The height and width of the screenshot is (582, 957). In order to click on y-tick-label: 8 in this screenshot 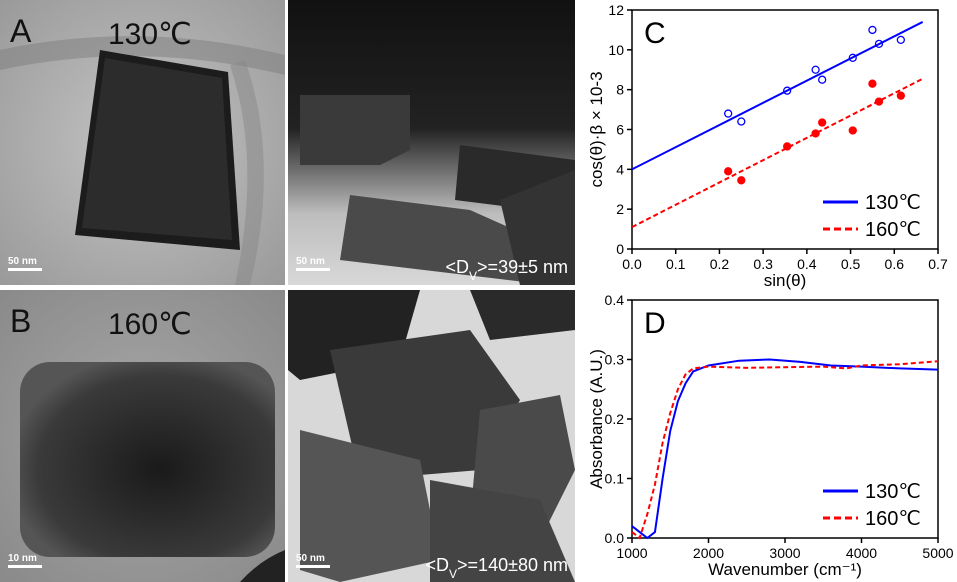, I will do `click(620, 90)`.